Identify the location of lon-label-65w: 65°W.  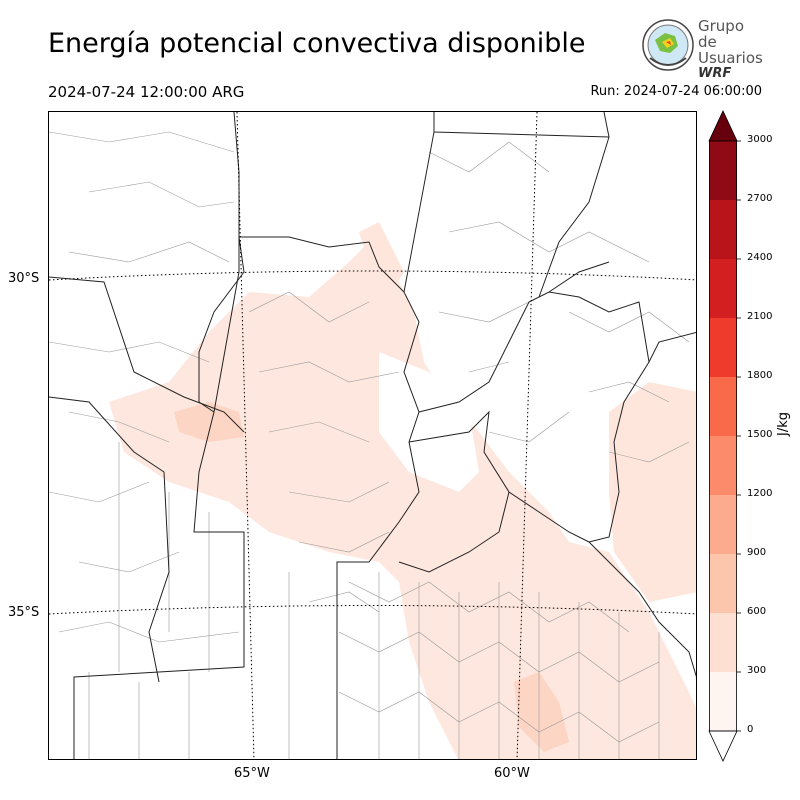
(252, 773).